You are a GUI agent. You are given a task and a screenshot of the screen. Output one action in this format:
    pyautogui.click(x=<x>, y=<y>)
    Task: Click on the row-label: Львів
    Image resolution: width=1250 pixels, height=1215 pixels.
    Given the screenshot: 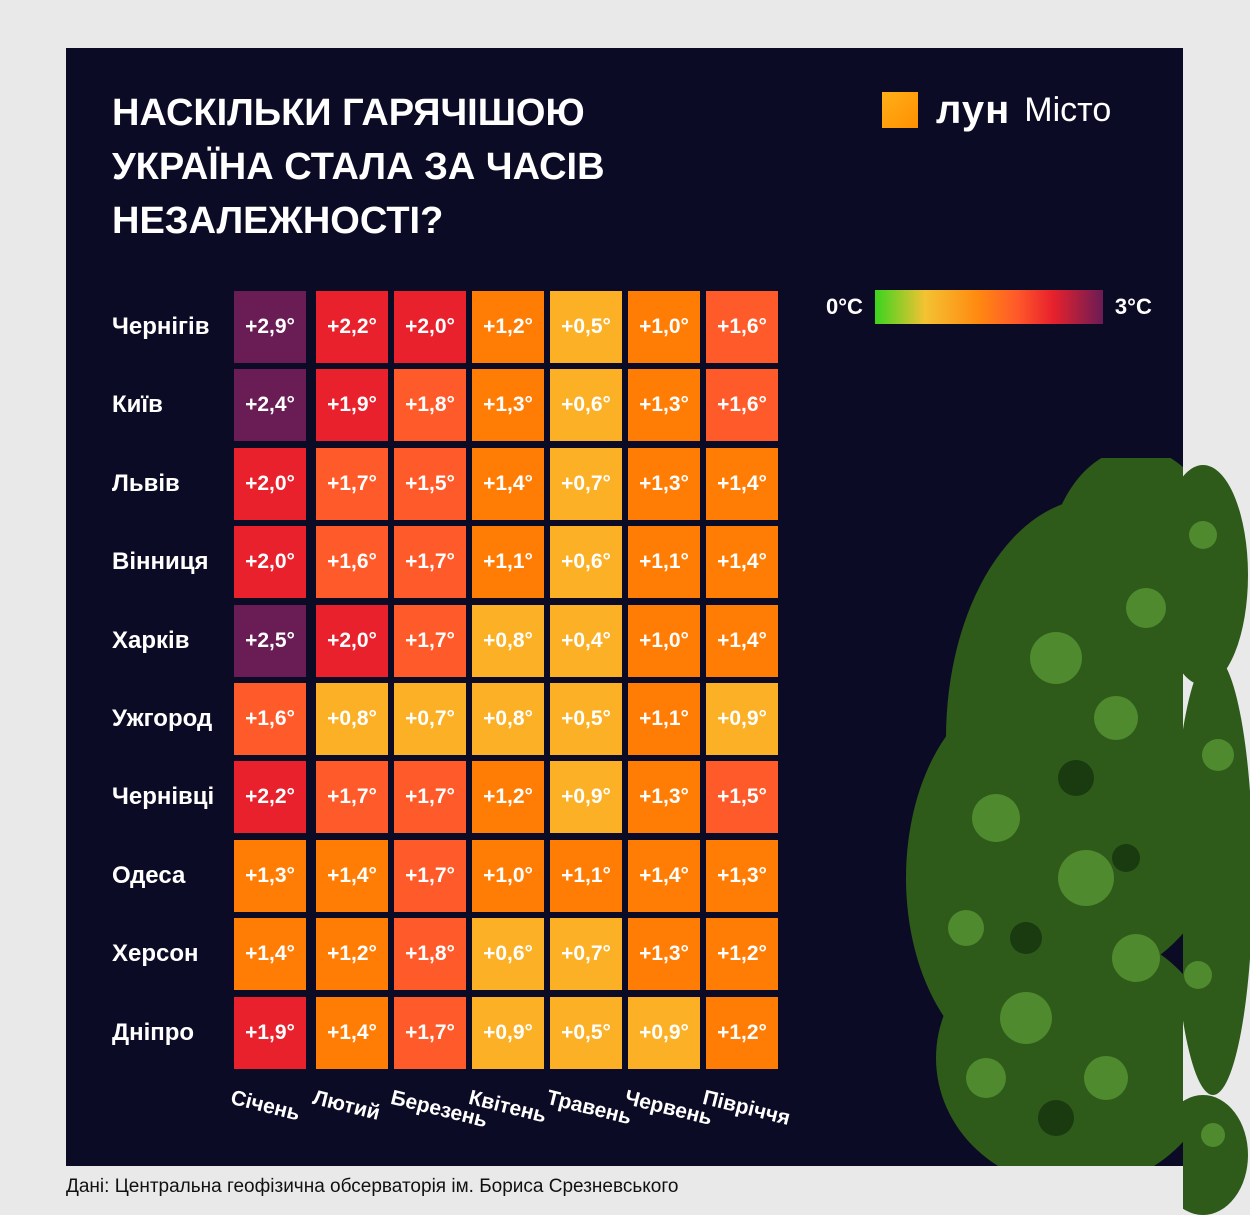 What is the action you would take?
    pyautogui.click(x=146, y=483)
    